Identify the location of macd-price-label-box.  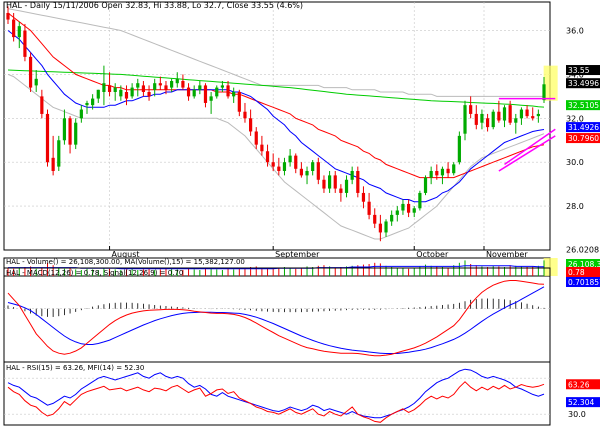
(583, 282).